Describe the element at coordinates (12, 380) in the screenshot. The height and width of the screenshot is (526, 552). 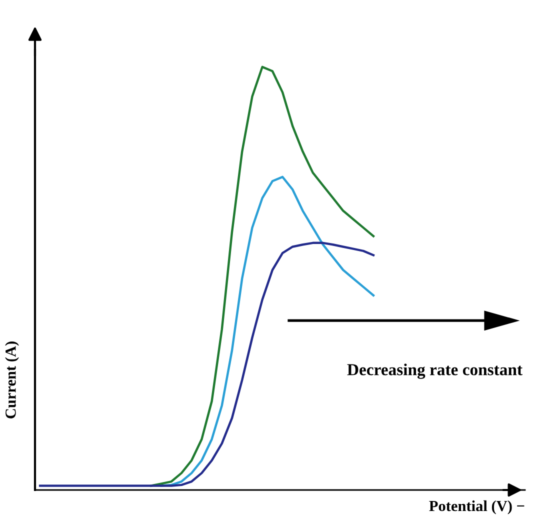
I see `y-axis-title: Current (A)` at that location.